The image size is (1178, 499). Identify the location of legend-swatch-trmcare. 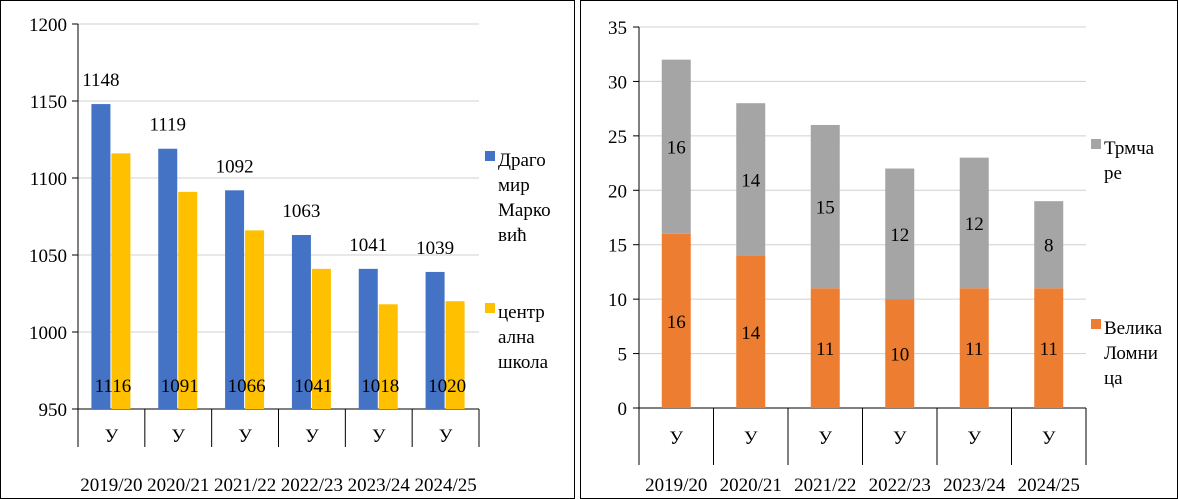
(1096, 144).